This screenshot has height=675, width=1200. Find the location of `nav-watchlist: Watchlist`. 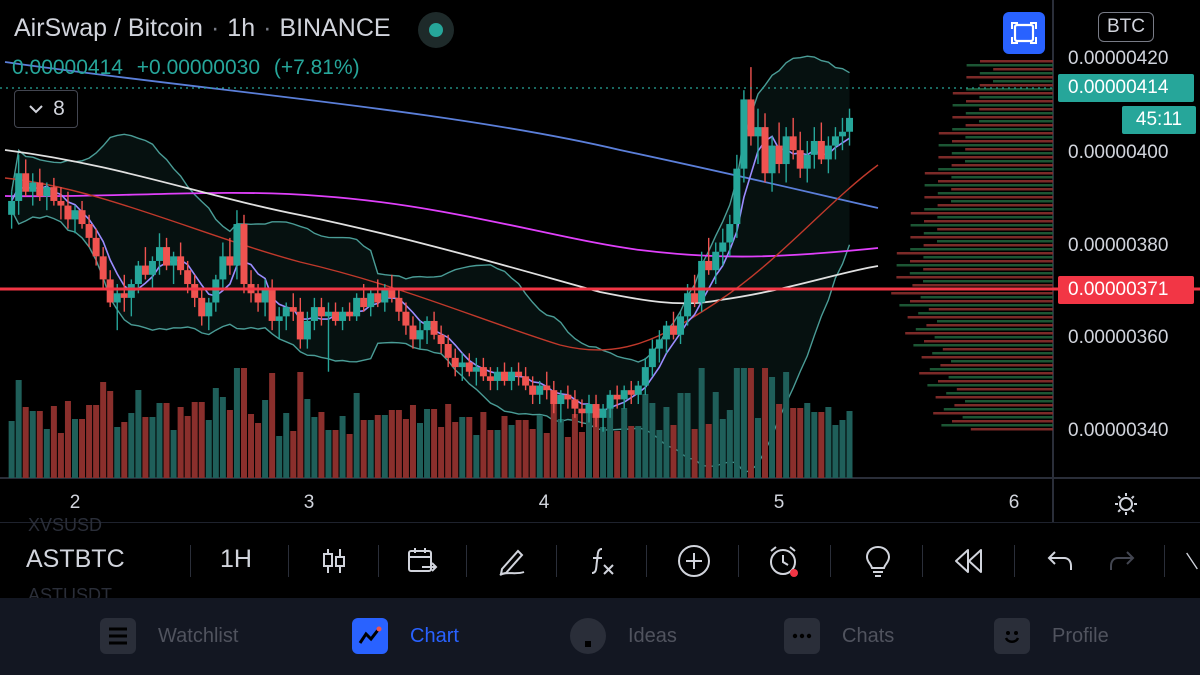

nav-watchlist: Watchlist is located at coordinates (169, 636).